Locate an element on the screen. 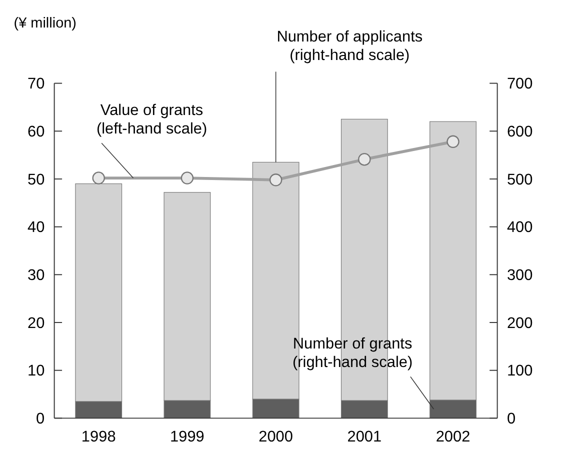 The image size is (569, 459). x-tick-label: 2002 is located at coordinates (453, 437).